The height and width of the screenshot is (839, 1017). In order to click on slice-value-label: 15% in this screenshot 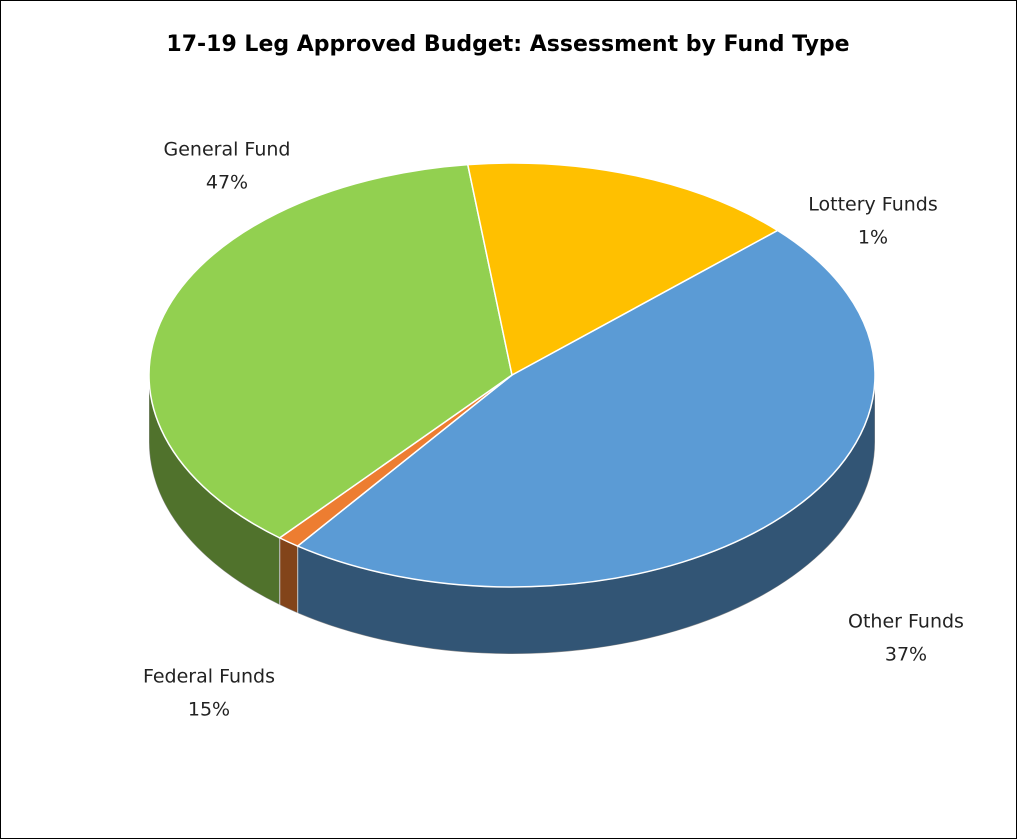, I will do `click(209, 710)`.